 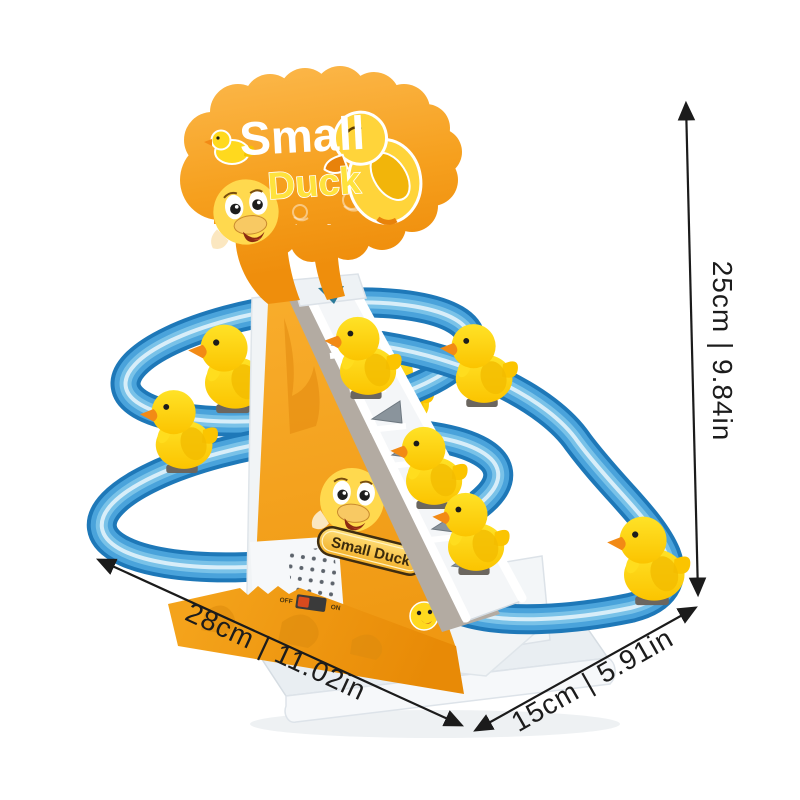 What do you see at coordinates (335, 608) in the screenshot?
I see `switch-on-label: ON` at bounding box center [335, 608].